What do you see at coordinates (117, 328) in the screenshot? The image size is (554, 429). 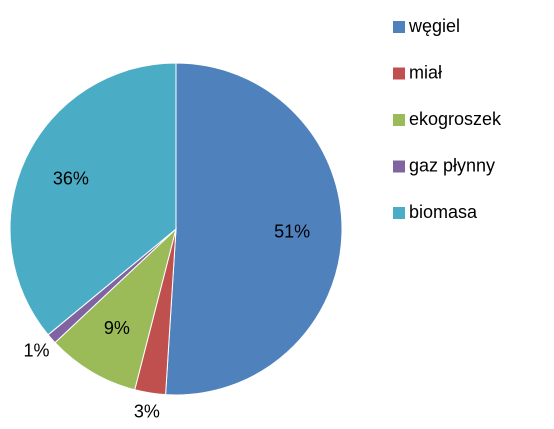 I see `data-label: 9%` at bounding box center [117, 328].